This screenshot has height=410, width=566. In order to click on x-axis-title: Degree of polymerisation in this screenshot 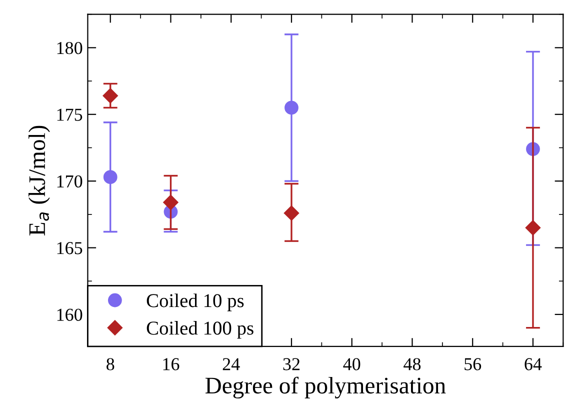, I will do `click(325, 387)`.